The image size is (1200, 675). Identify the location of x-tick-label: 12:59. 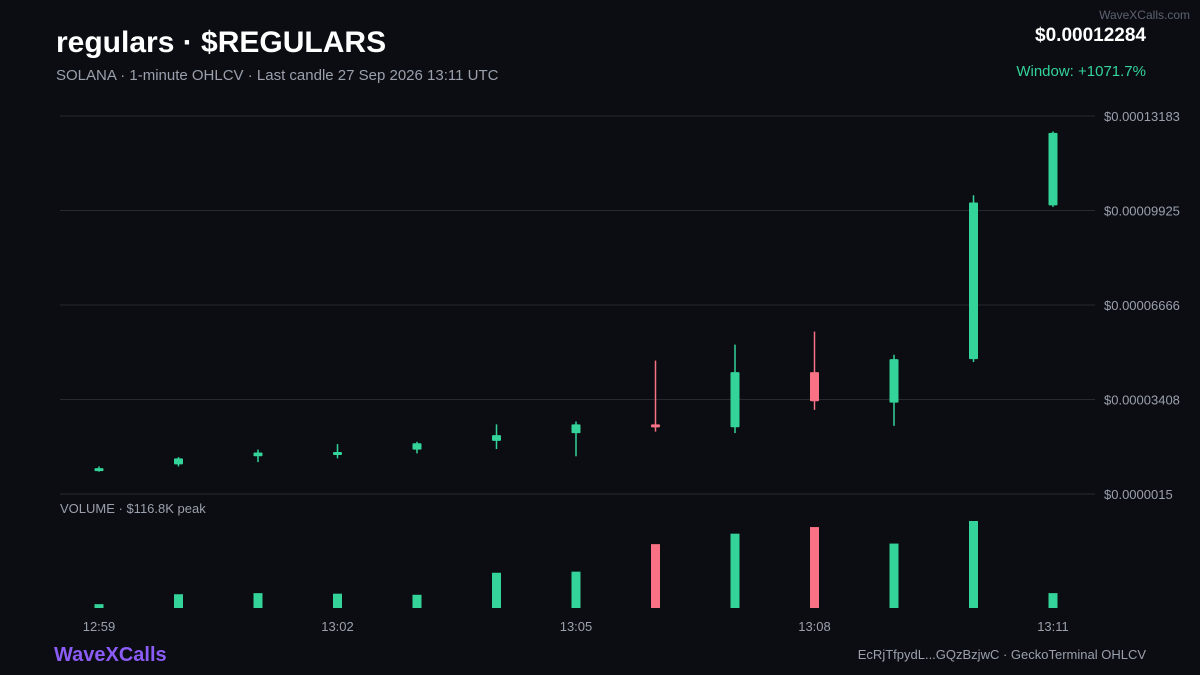
(99, 626).